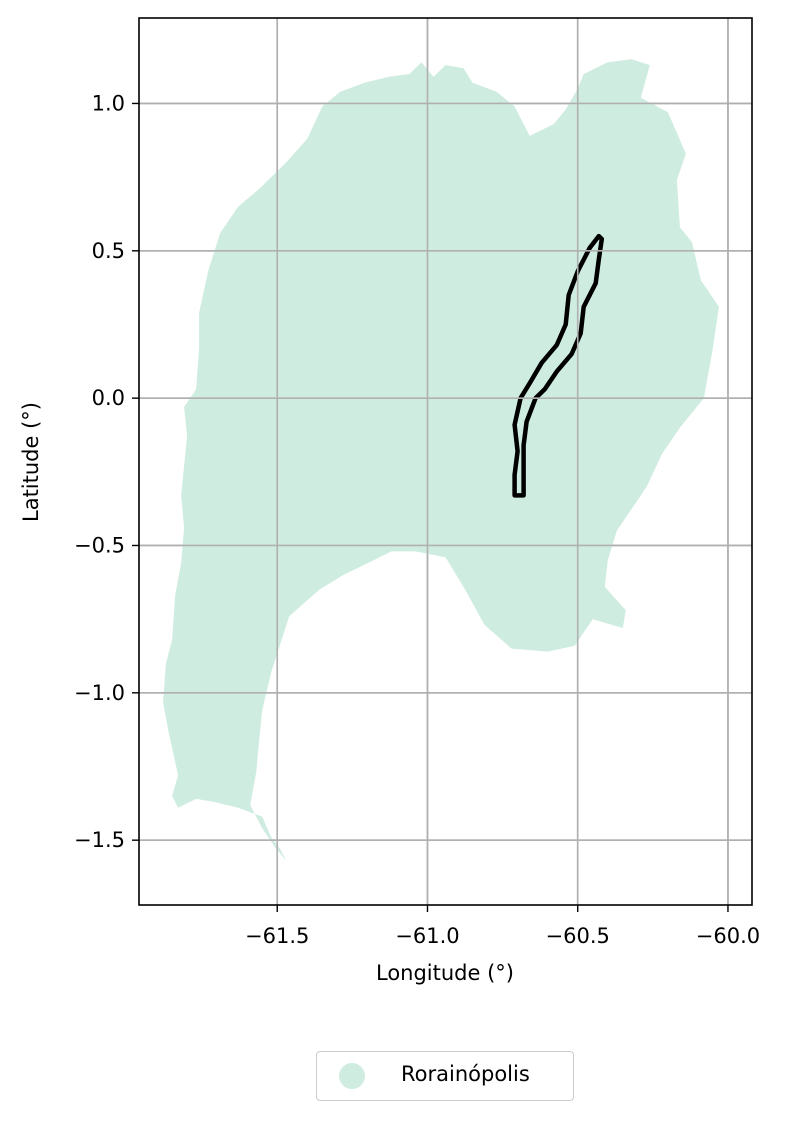  What do you see at coordinates (352, 1076) in the screenshot?
I see `legend-swatch-rorainopolis` at bounding box center [352, 1076].